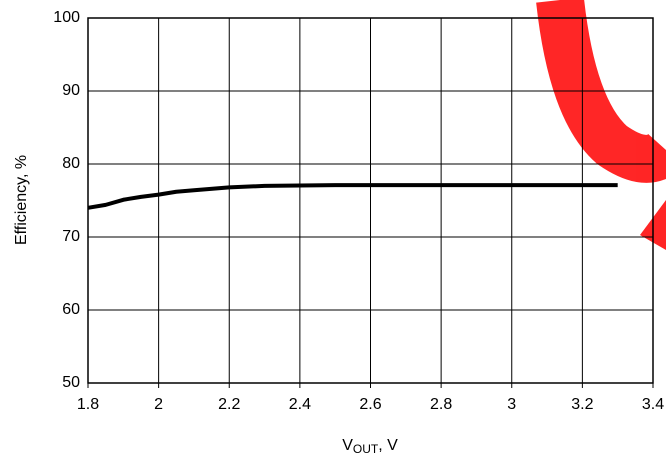 The image size is (666, 464). I want to click on y-tick-label: 70, so click(71, 236).